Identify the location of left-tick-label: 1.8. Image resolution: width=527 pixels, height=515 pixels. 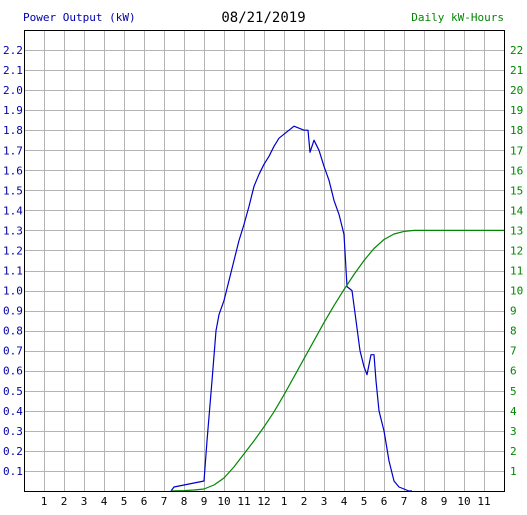
(13, 130).